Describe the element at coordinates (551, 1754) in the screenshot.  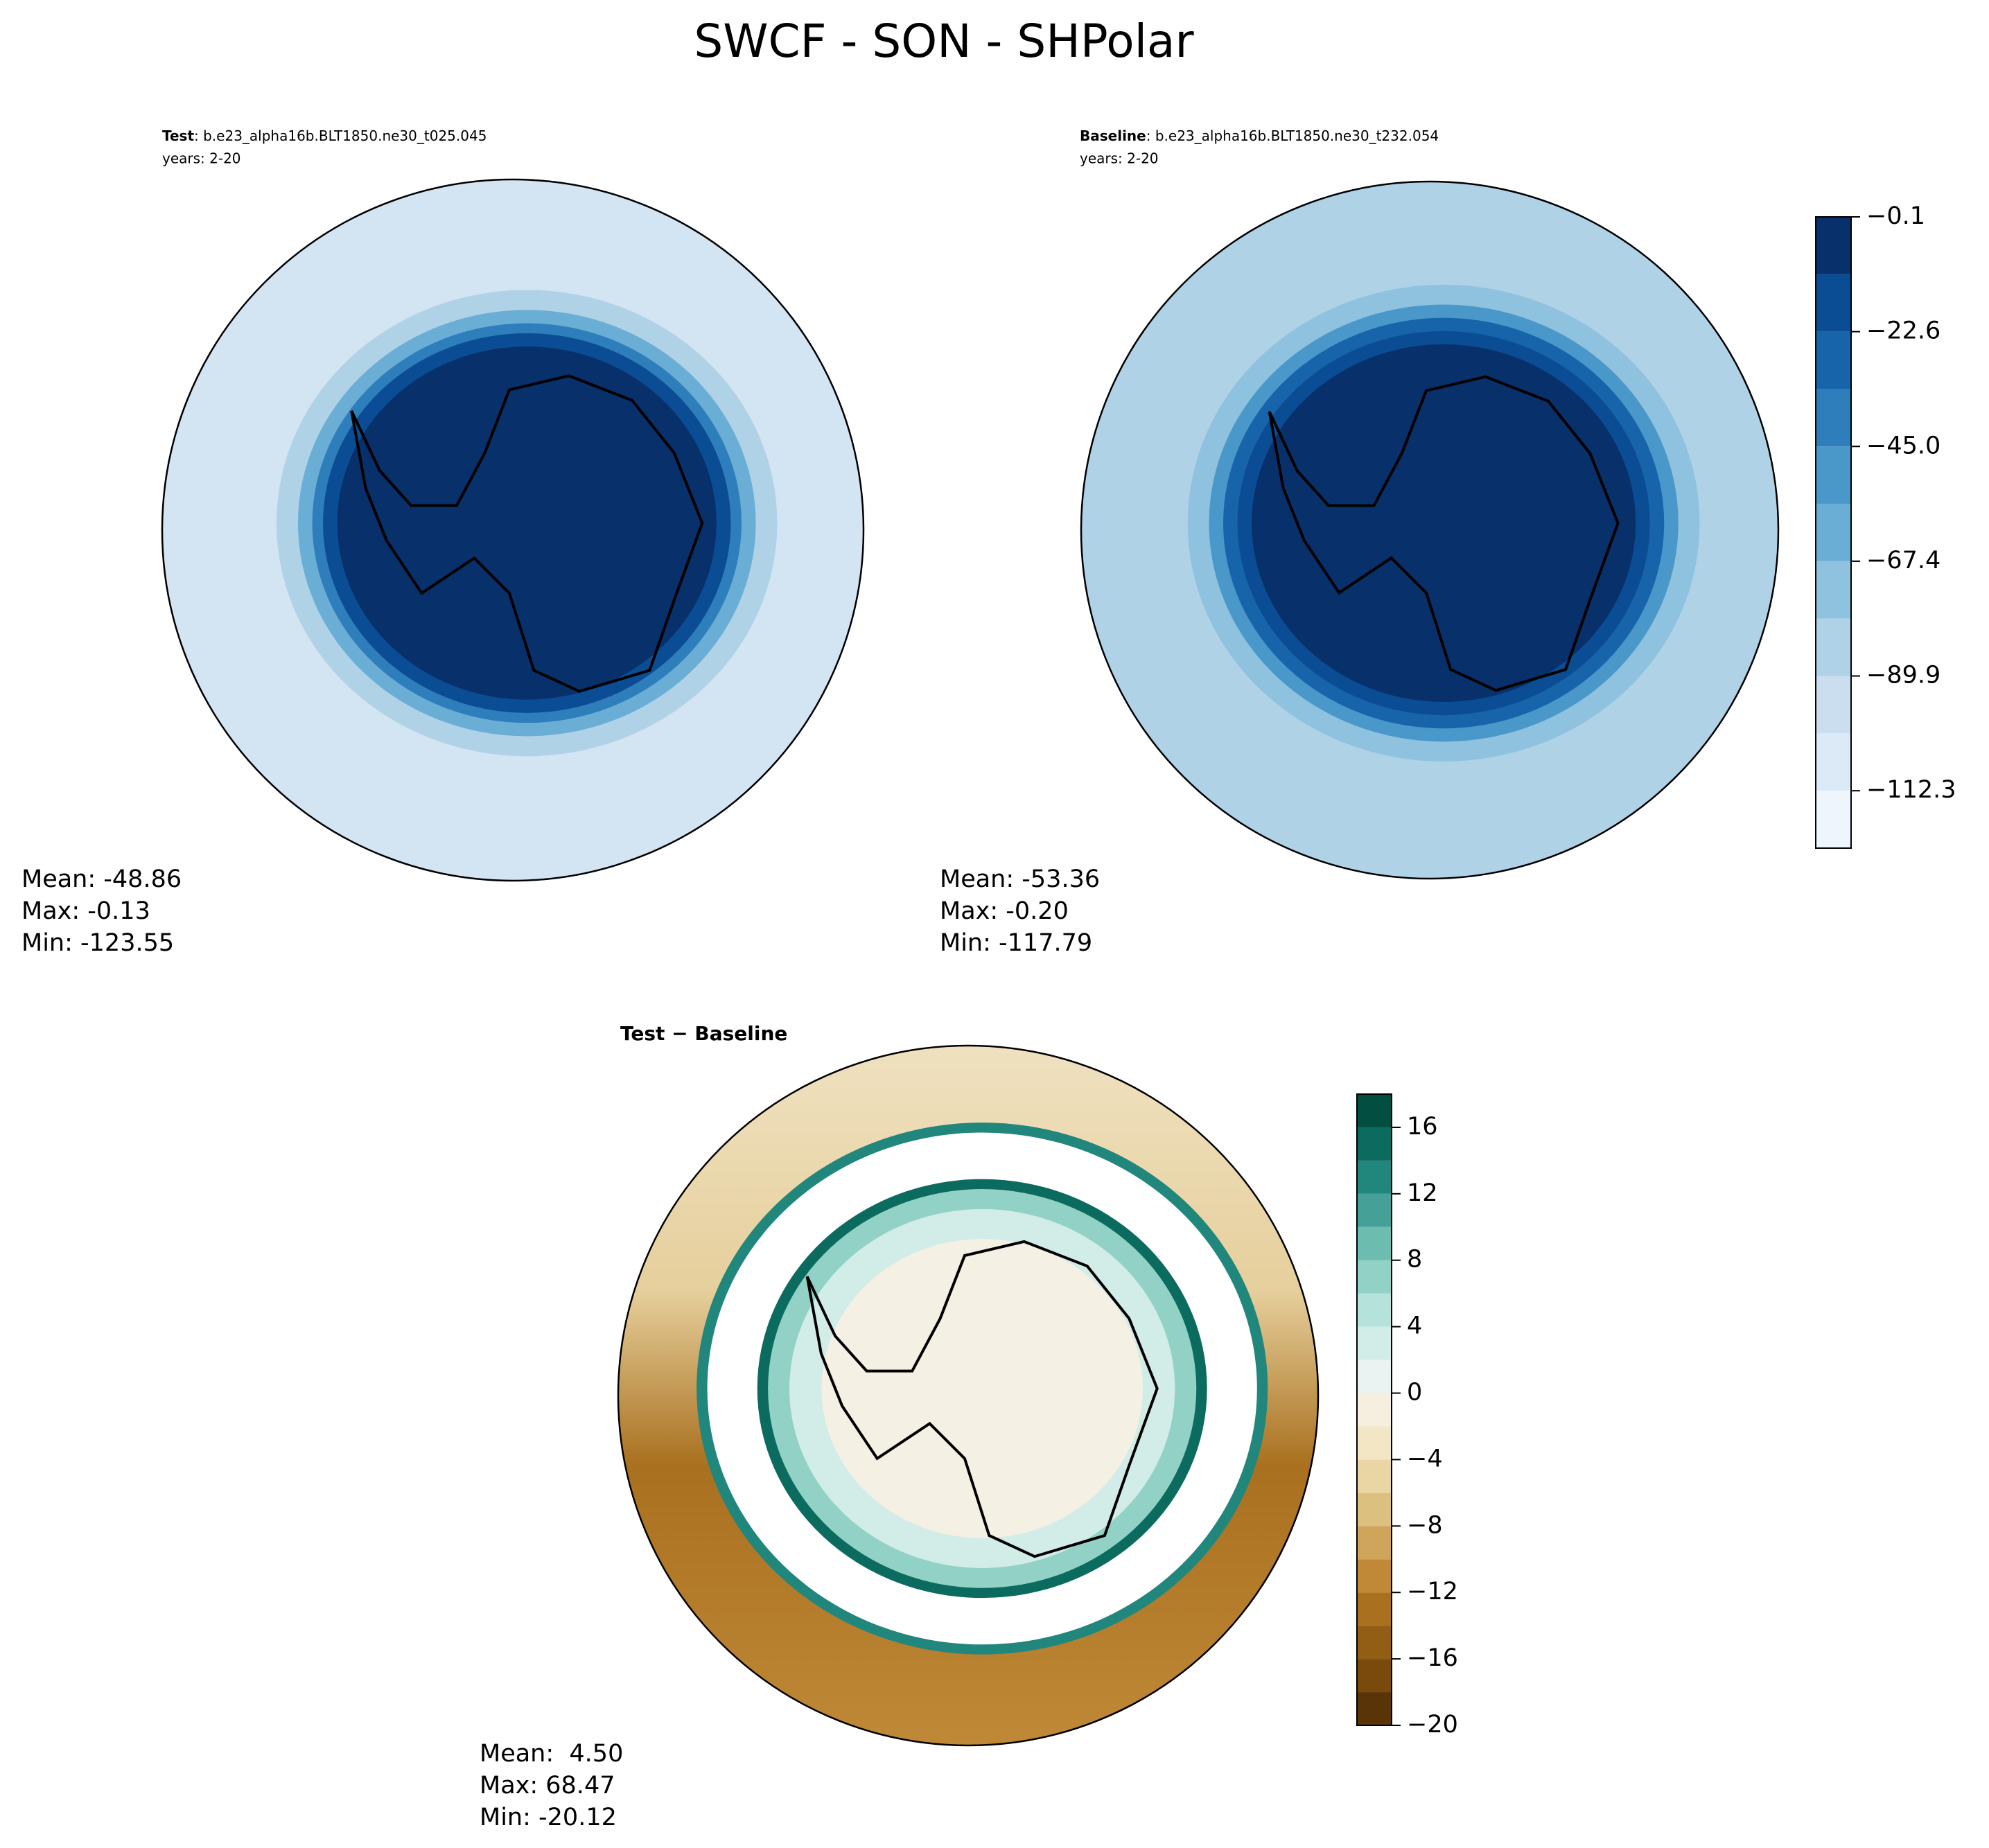
I see `panel-stat: Mean: 4.50` at that location.